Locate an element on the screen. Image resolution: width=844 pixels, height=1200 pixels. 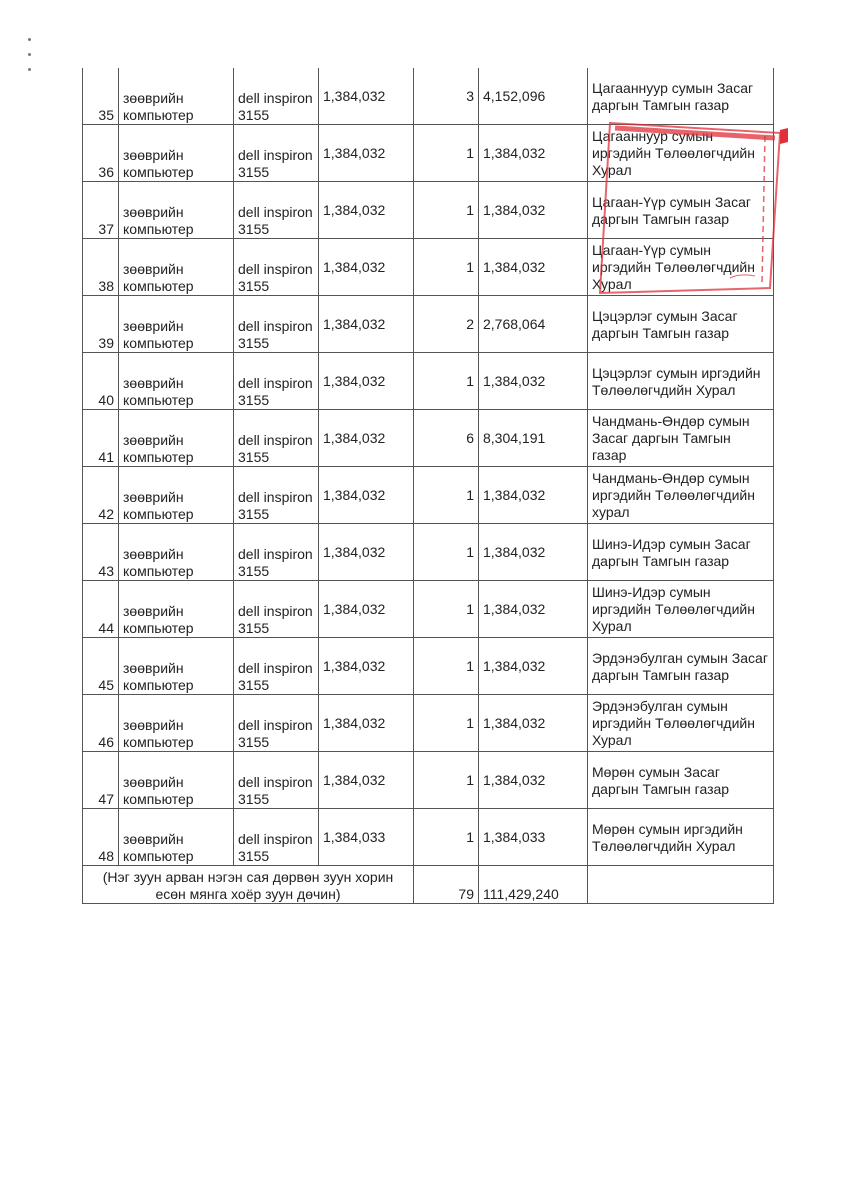
organization-cell: Мөрөн сумын Засаг даргын Тамгын газар is located at coordinates (680, 780).